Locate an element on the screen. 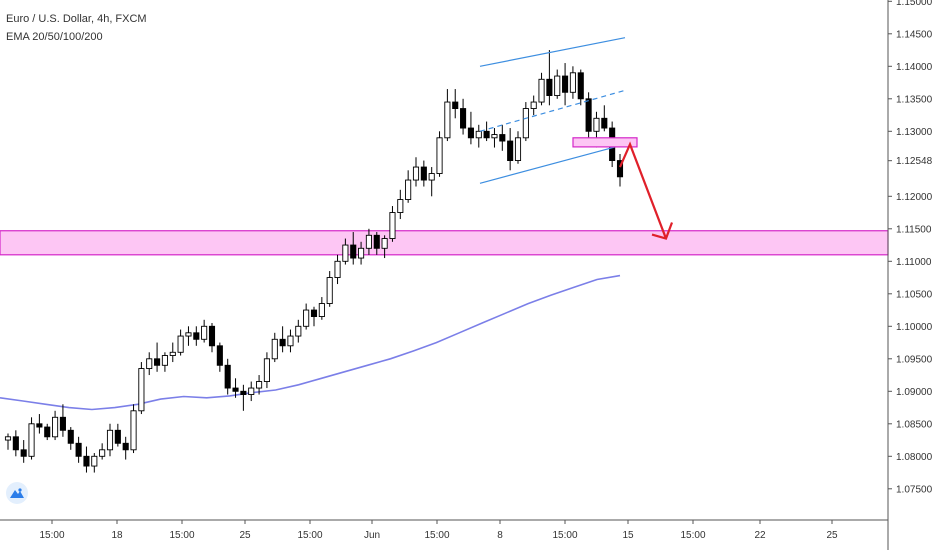 The image size is (932, 555). logo-icon is located at coordinates (17, 493).